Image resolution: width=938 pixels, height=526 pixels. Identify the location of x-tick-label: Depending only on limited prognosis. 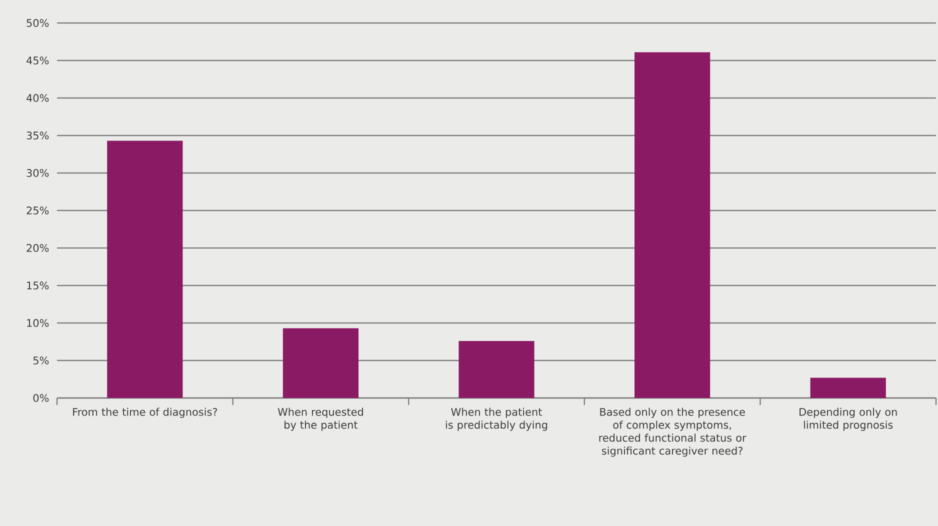
(848, 419).